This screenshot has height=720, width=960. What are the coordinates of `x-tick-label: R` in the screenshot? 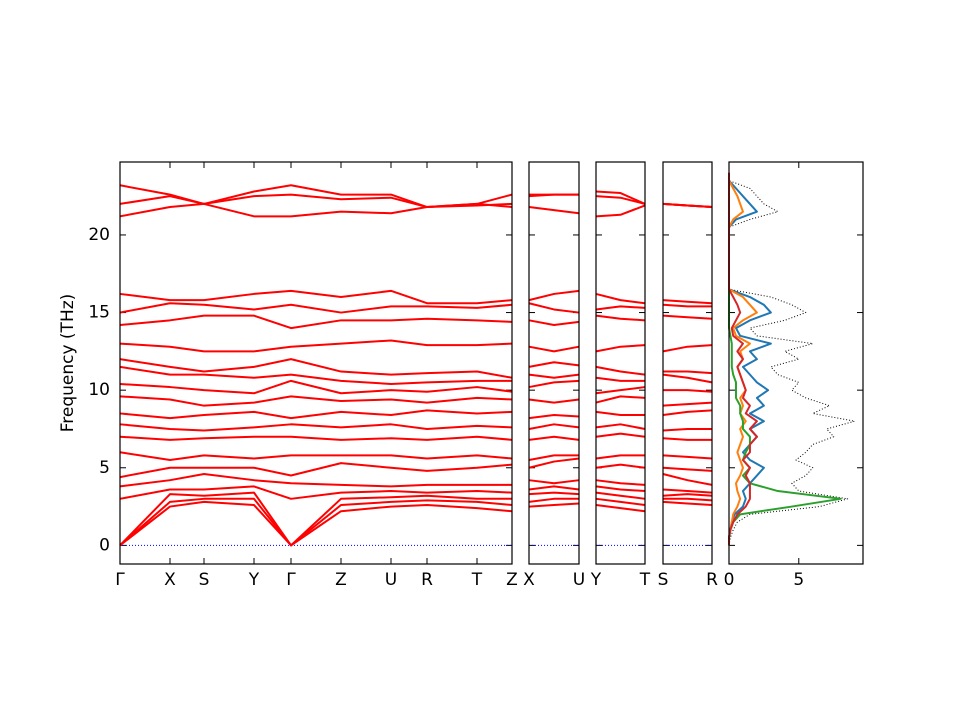 It's located at (712, 580).